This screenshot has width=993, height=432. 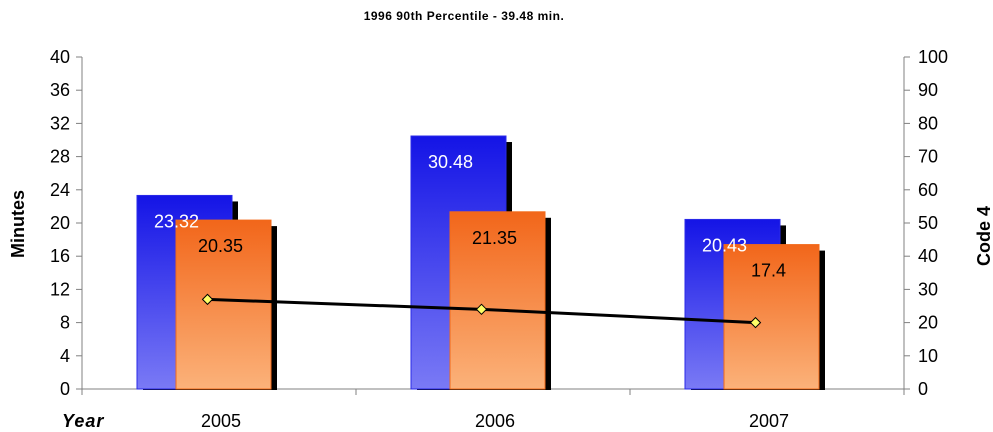 What do you see at coordinates (60, 157) in the screenshot?
I see `y-tick-label: 28` at bounding box center [60, 157].